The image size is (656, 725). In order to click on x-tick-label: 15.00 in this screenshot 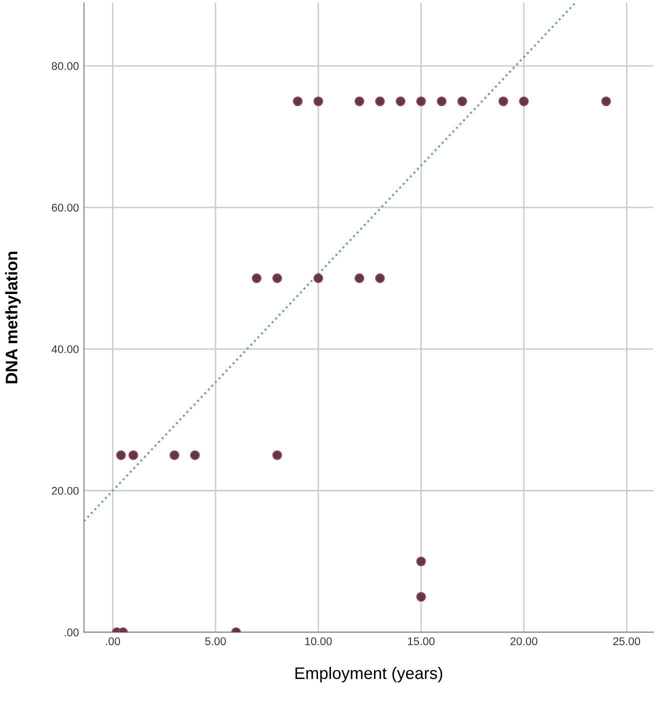, I will do `click(421, 641)`.